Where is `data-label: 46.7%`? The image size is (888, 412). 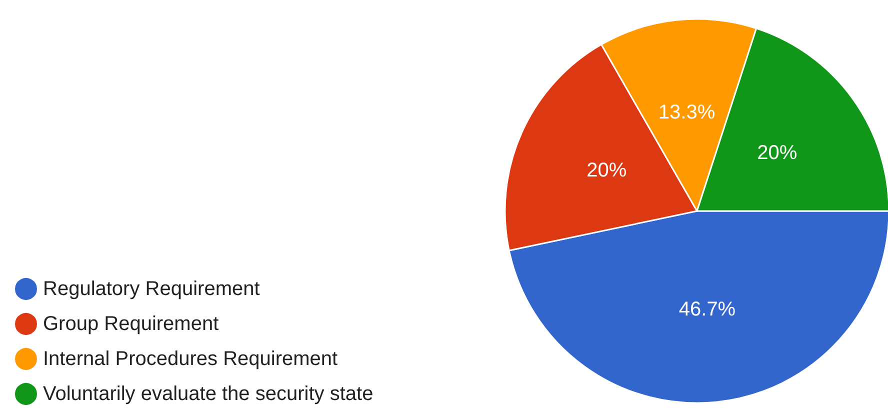
data-label: 46.7% is located at coordinates (707, 309).